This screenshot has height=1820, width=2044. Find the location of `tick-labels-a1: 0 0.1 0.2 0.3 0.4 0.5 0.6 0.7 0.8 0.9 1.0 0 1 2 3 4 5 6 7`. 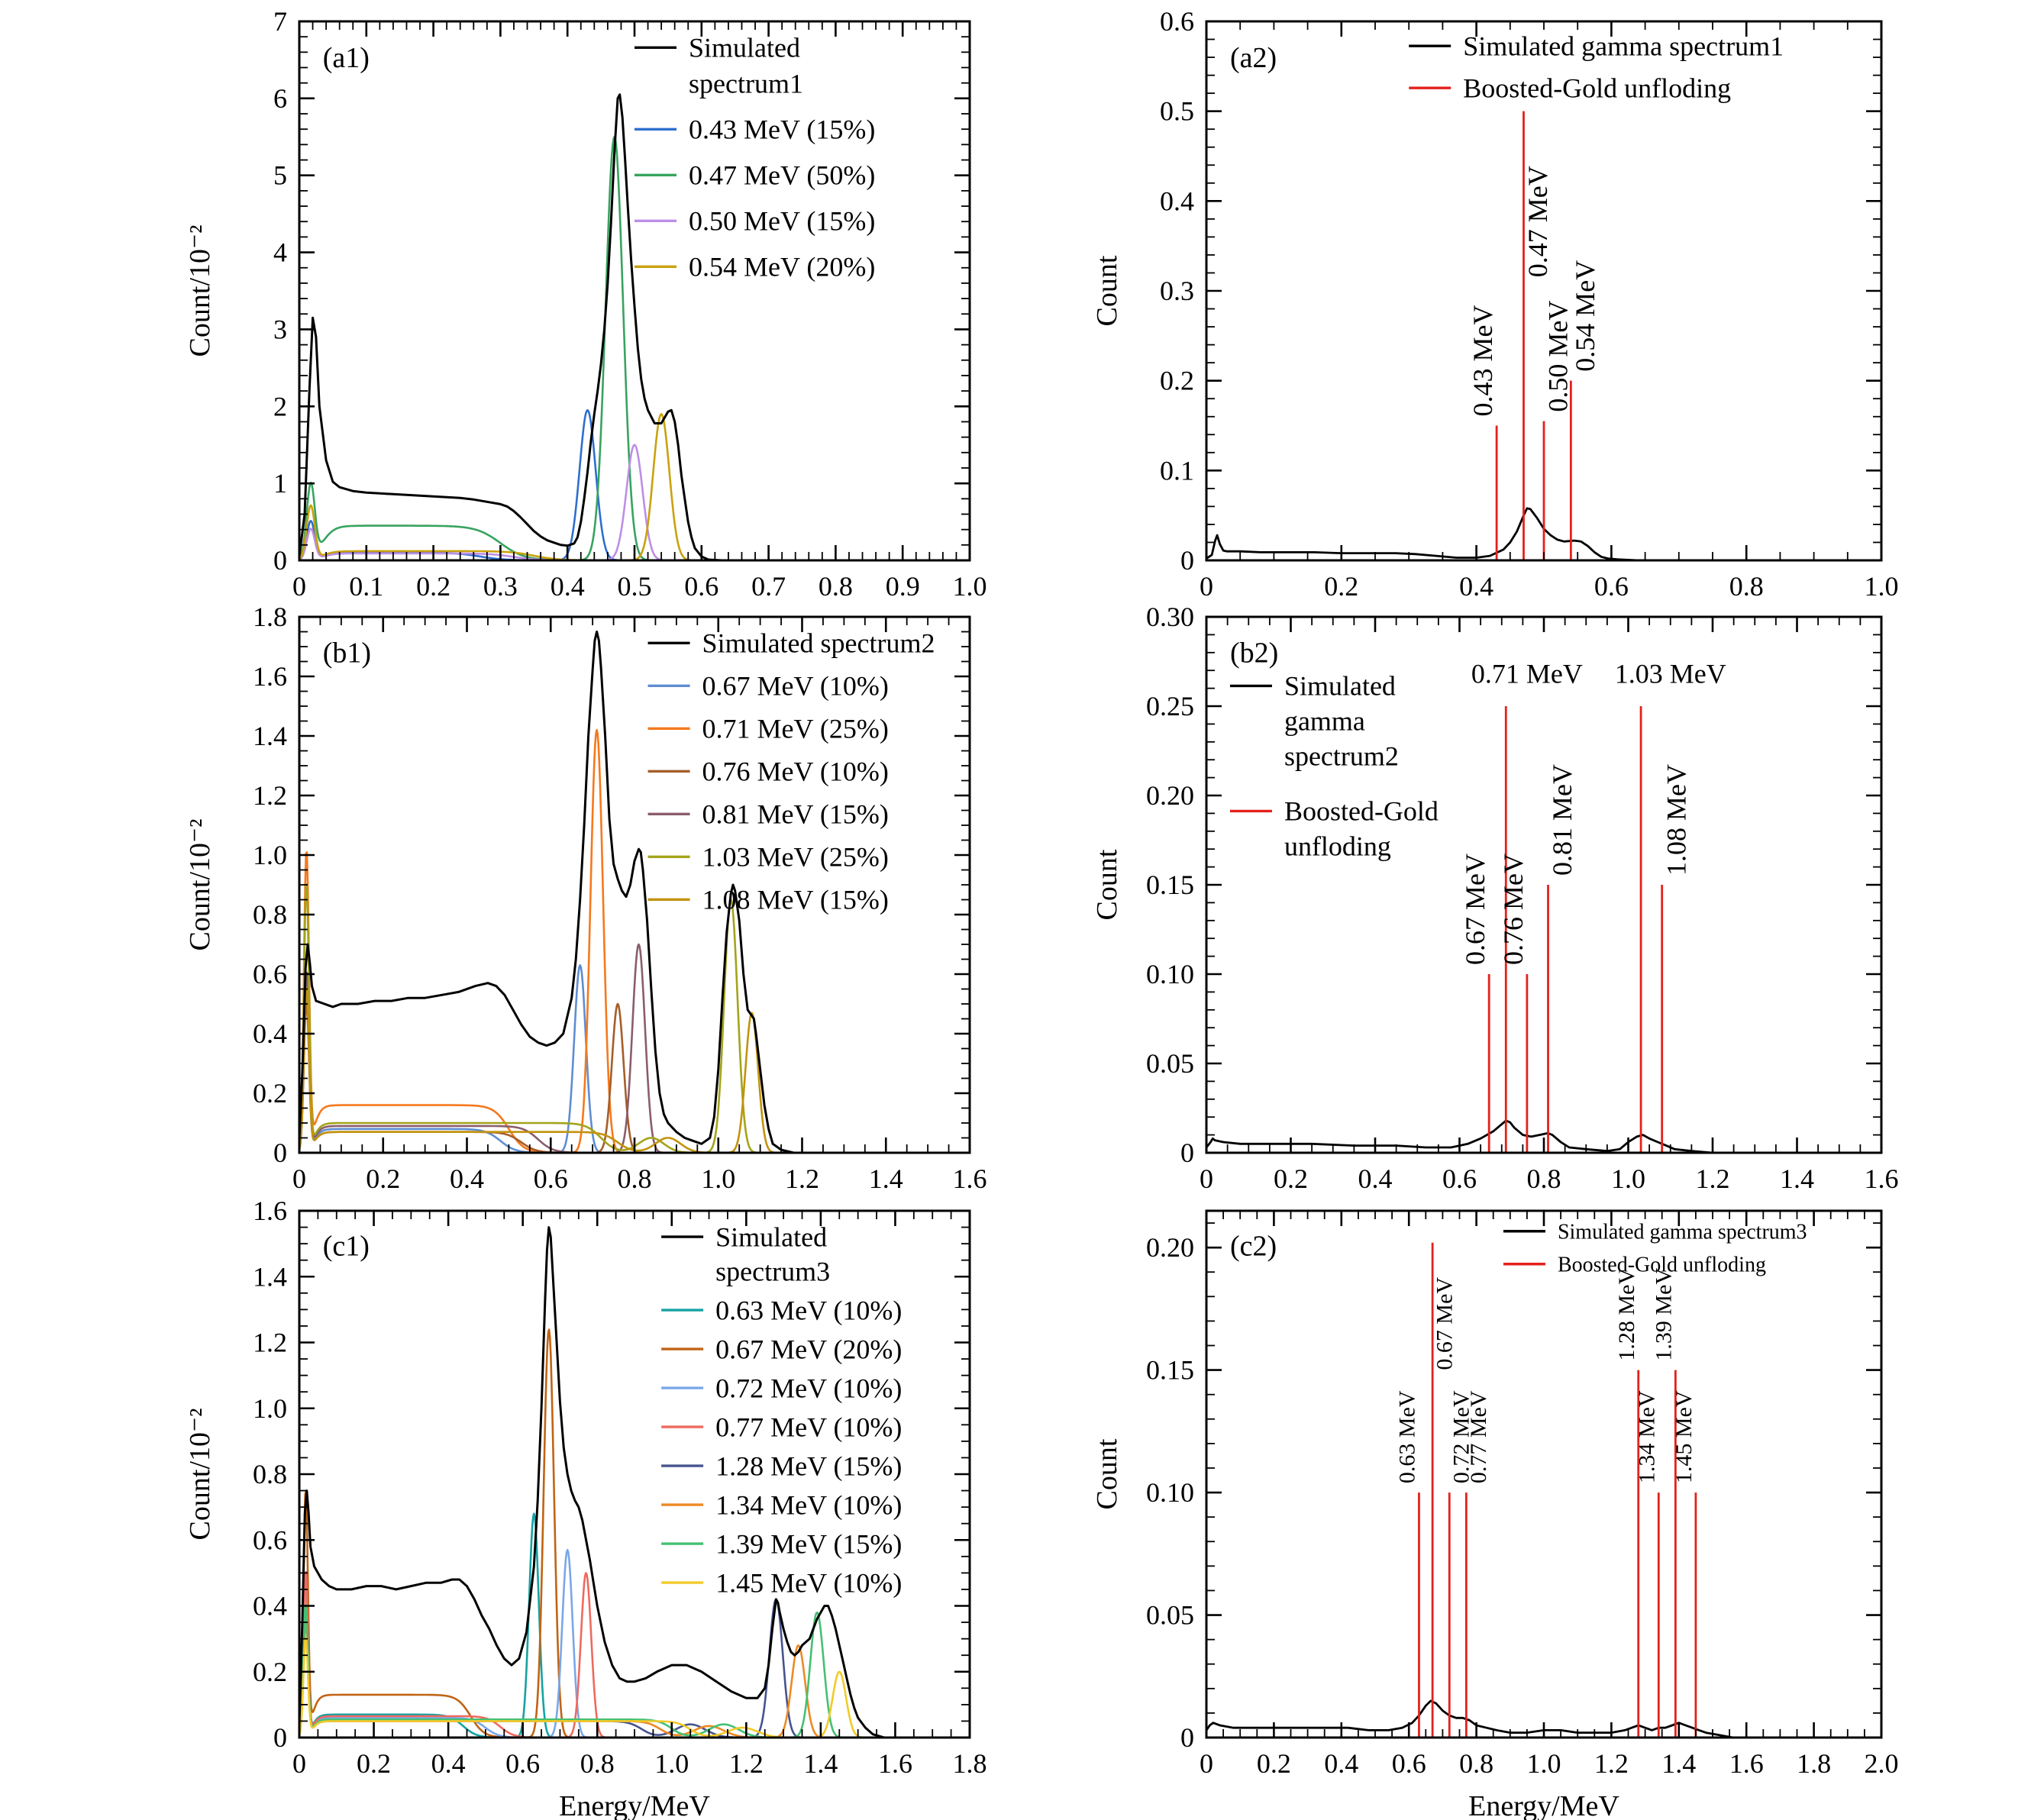

tick-labels-a1: 0 0.1 0.2 0.3 0.4 0.5 0.6 0.7 0.8 0.9 1.0 0 1 2 3 4 5 6 7 is located at coordinates (630, 304).